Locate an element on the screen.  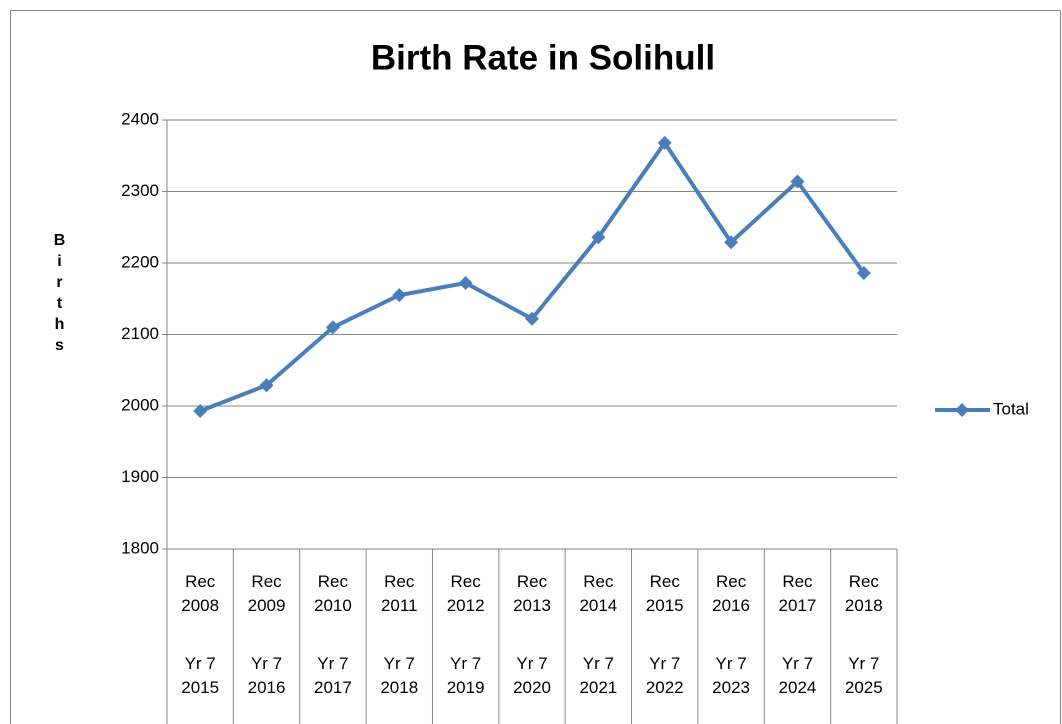
x-tick-label-level2: Yr 7 2020 is located at coordinates (532, 675).